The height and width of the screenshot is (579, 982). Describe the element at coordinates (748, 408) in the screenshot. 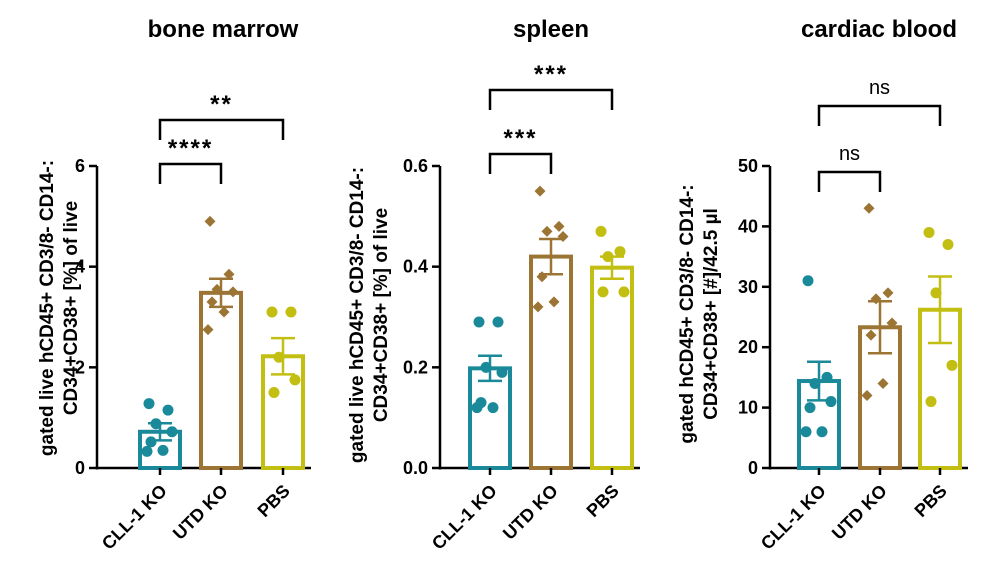

I see `y-tick-label: 10` at that location.